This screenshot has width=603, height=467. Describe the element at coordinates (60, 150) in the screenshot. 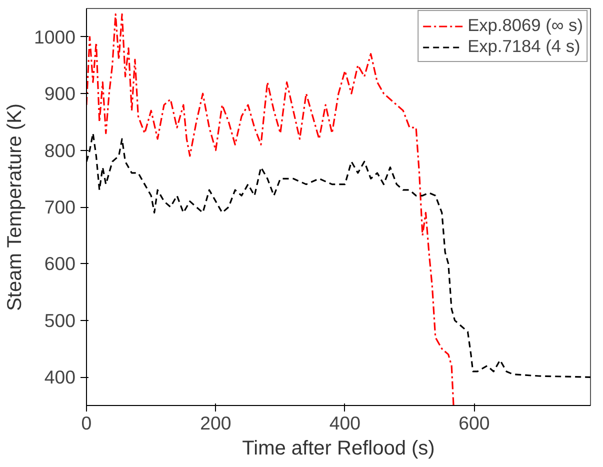

I see `y-tick-label: 800` at that location.